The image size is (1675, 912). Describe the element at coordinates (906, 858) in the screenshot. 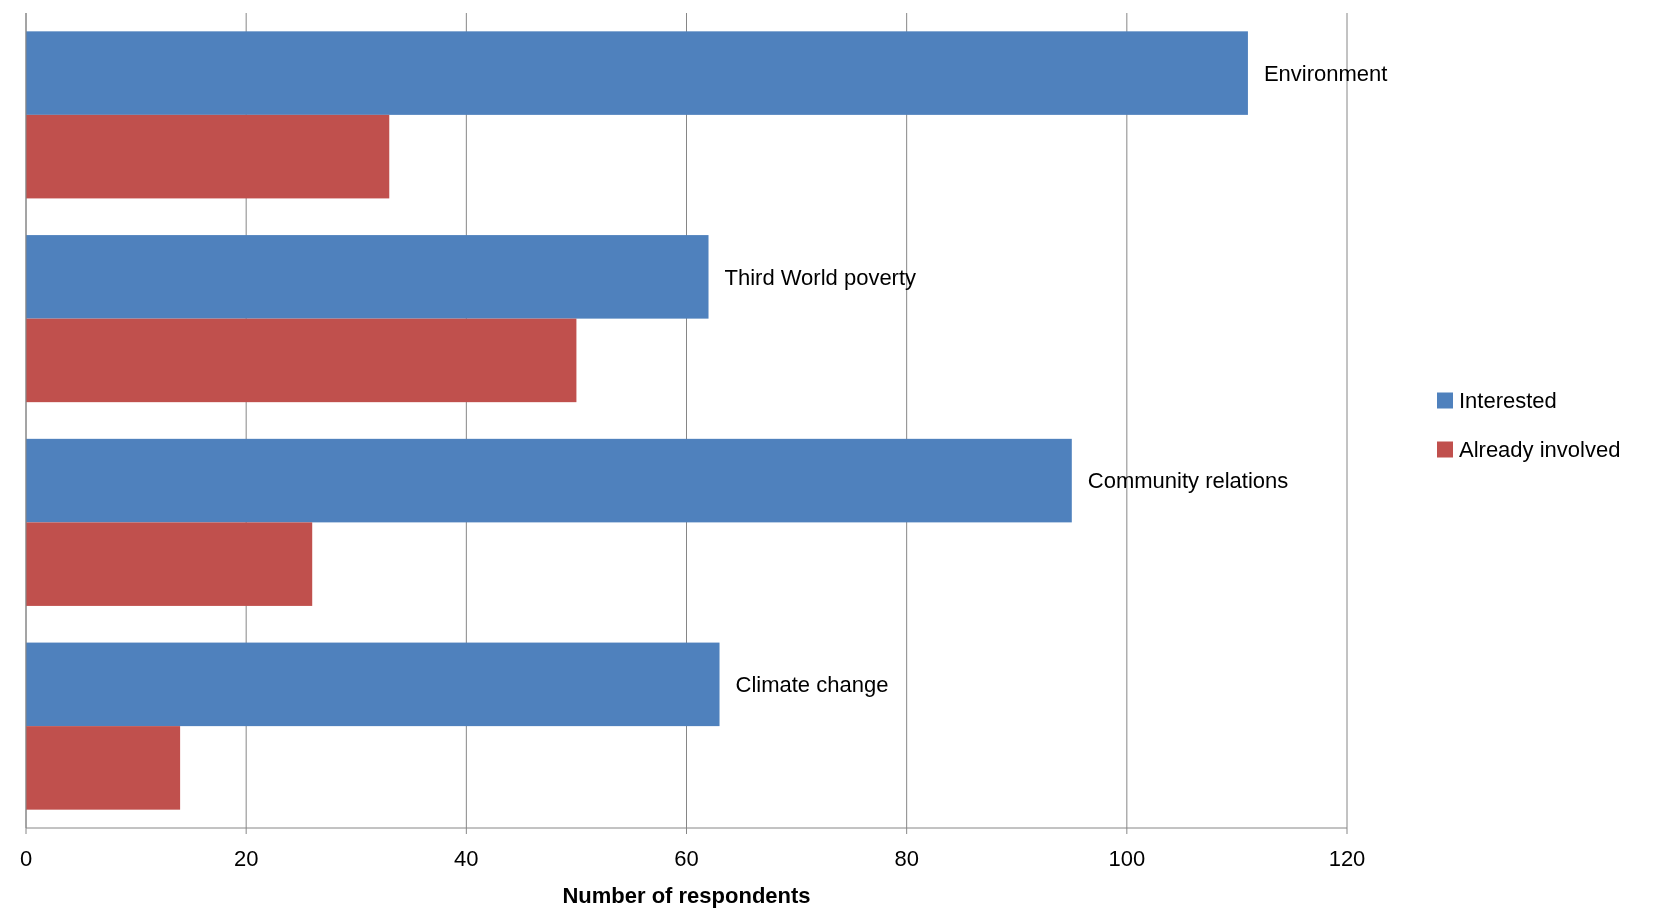

I see `x-tick-label: 80` at that location.